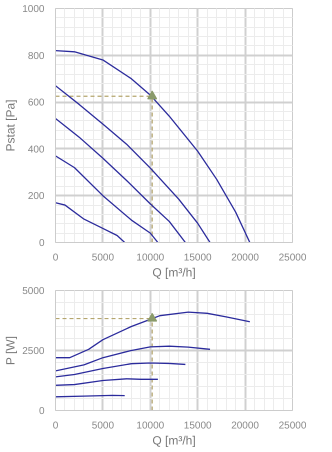  I want to click on y-tick-label: 1000, so click(33, 9).